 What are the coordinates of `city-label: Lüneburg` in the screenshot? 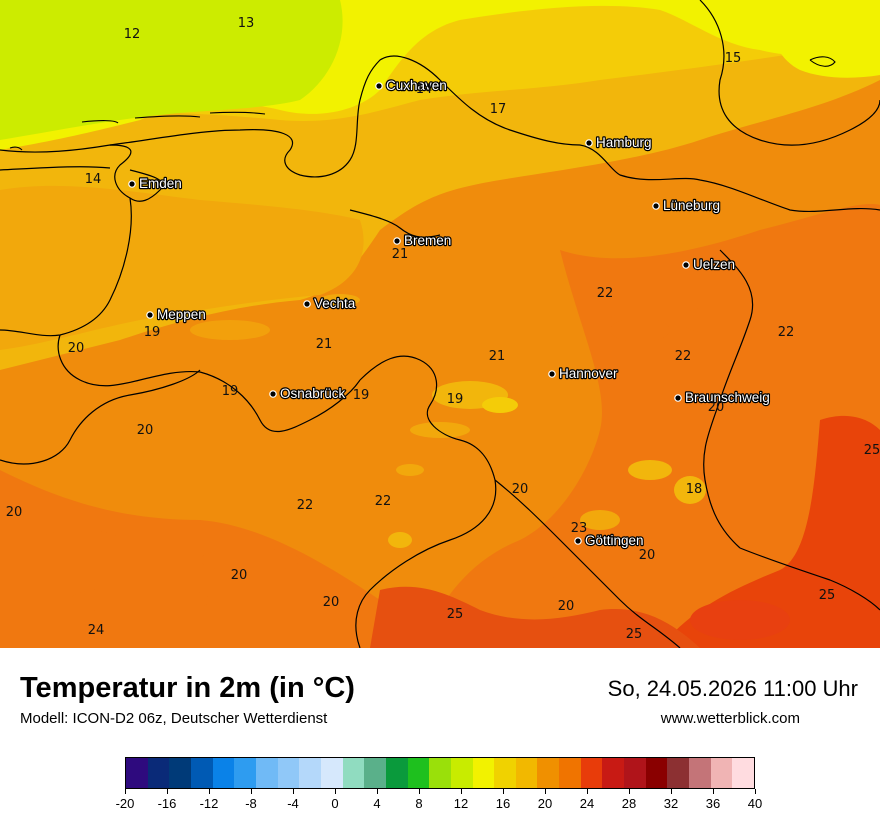 It's located at (691, 205).